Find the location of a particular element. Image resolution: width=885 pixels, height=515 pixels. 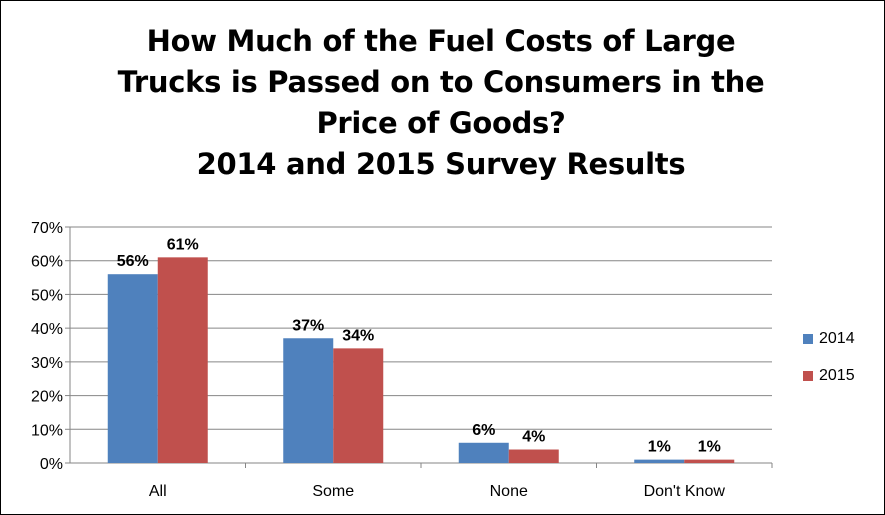

legend-swatch-2015 is located at coordinates (808, 376).